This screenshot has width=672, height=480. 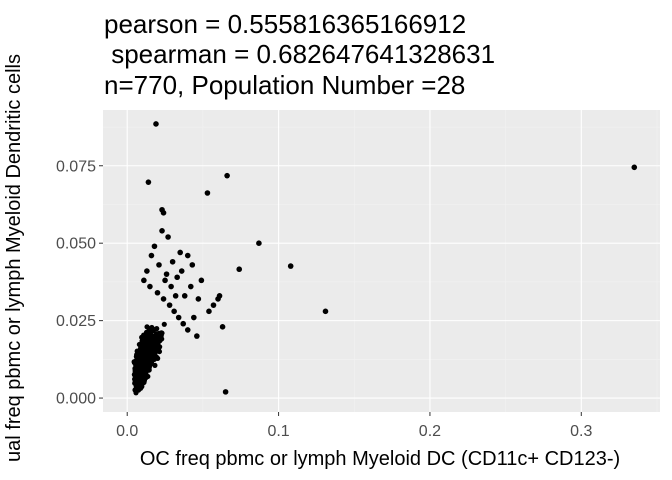 I want to click on title-line-count: n=770, Population Number =28, so click(x=284, y=85).